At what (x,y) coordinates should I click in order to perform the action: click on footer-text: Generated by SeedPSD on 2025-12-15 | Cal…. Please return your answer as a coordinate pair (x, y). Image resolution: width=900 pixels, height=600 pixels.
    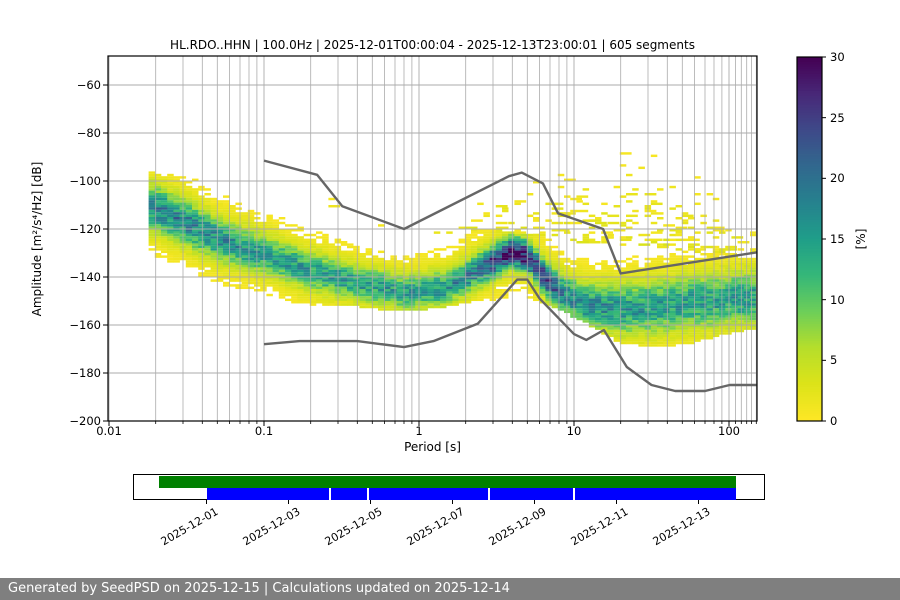
    Looking at the image, I should click on (259, 588).